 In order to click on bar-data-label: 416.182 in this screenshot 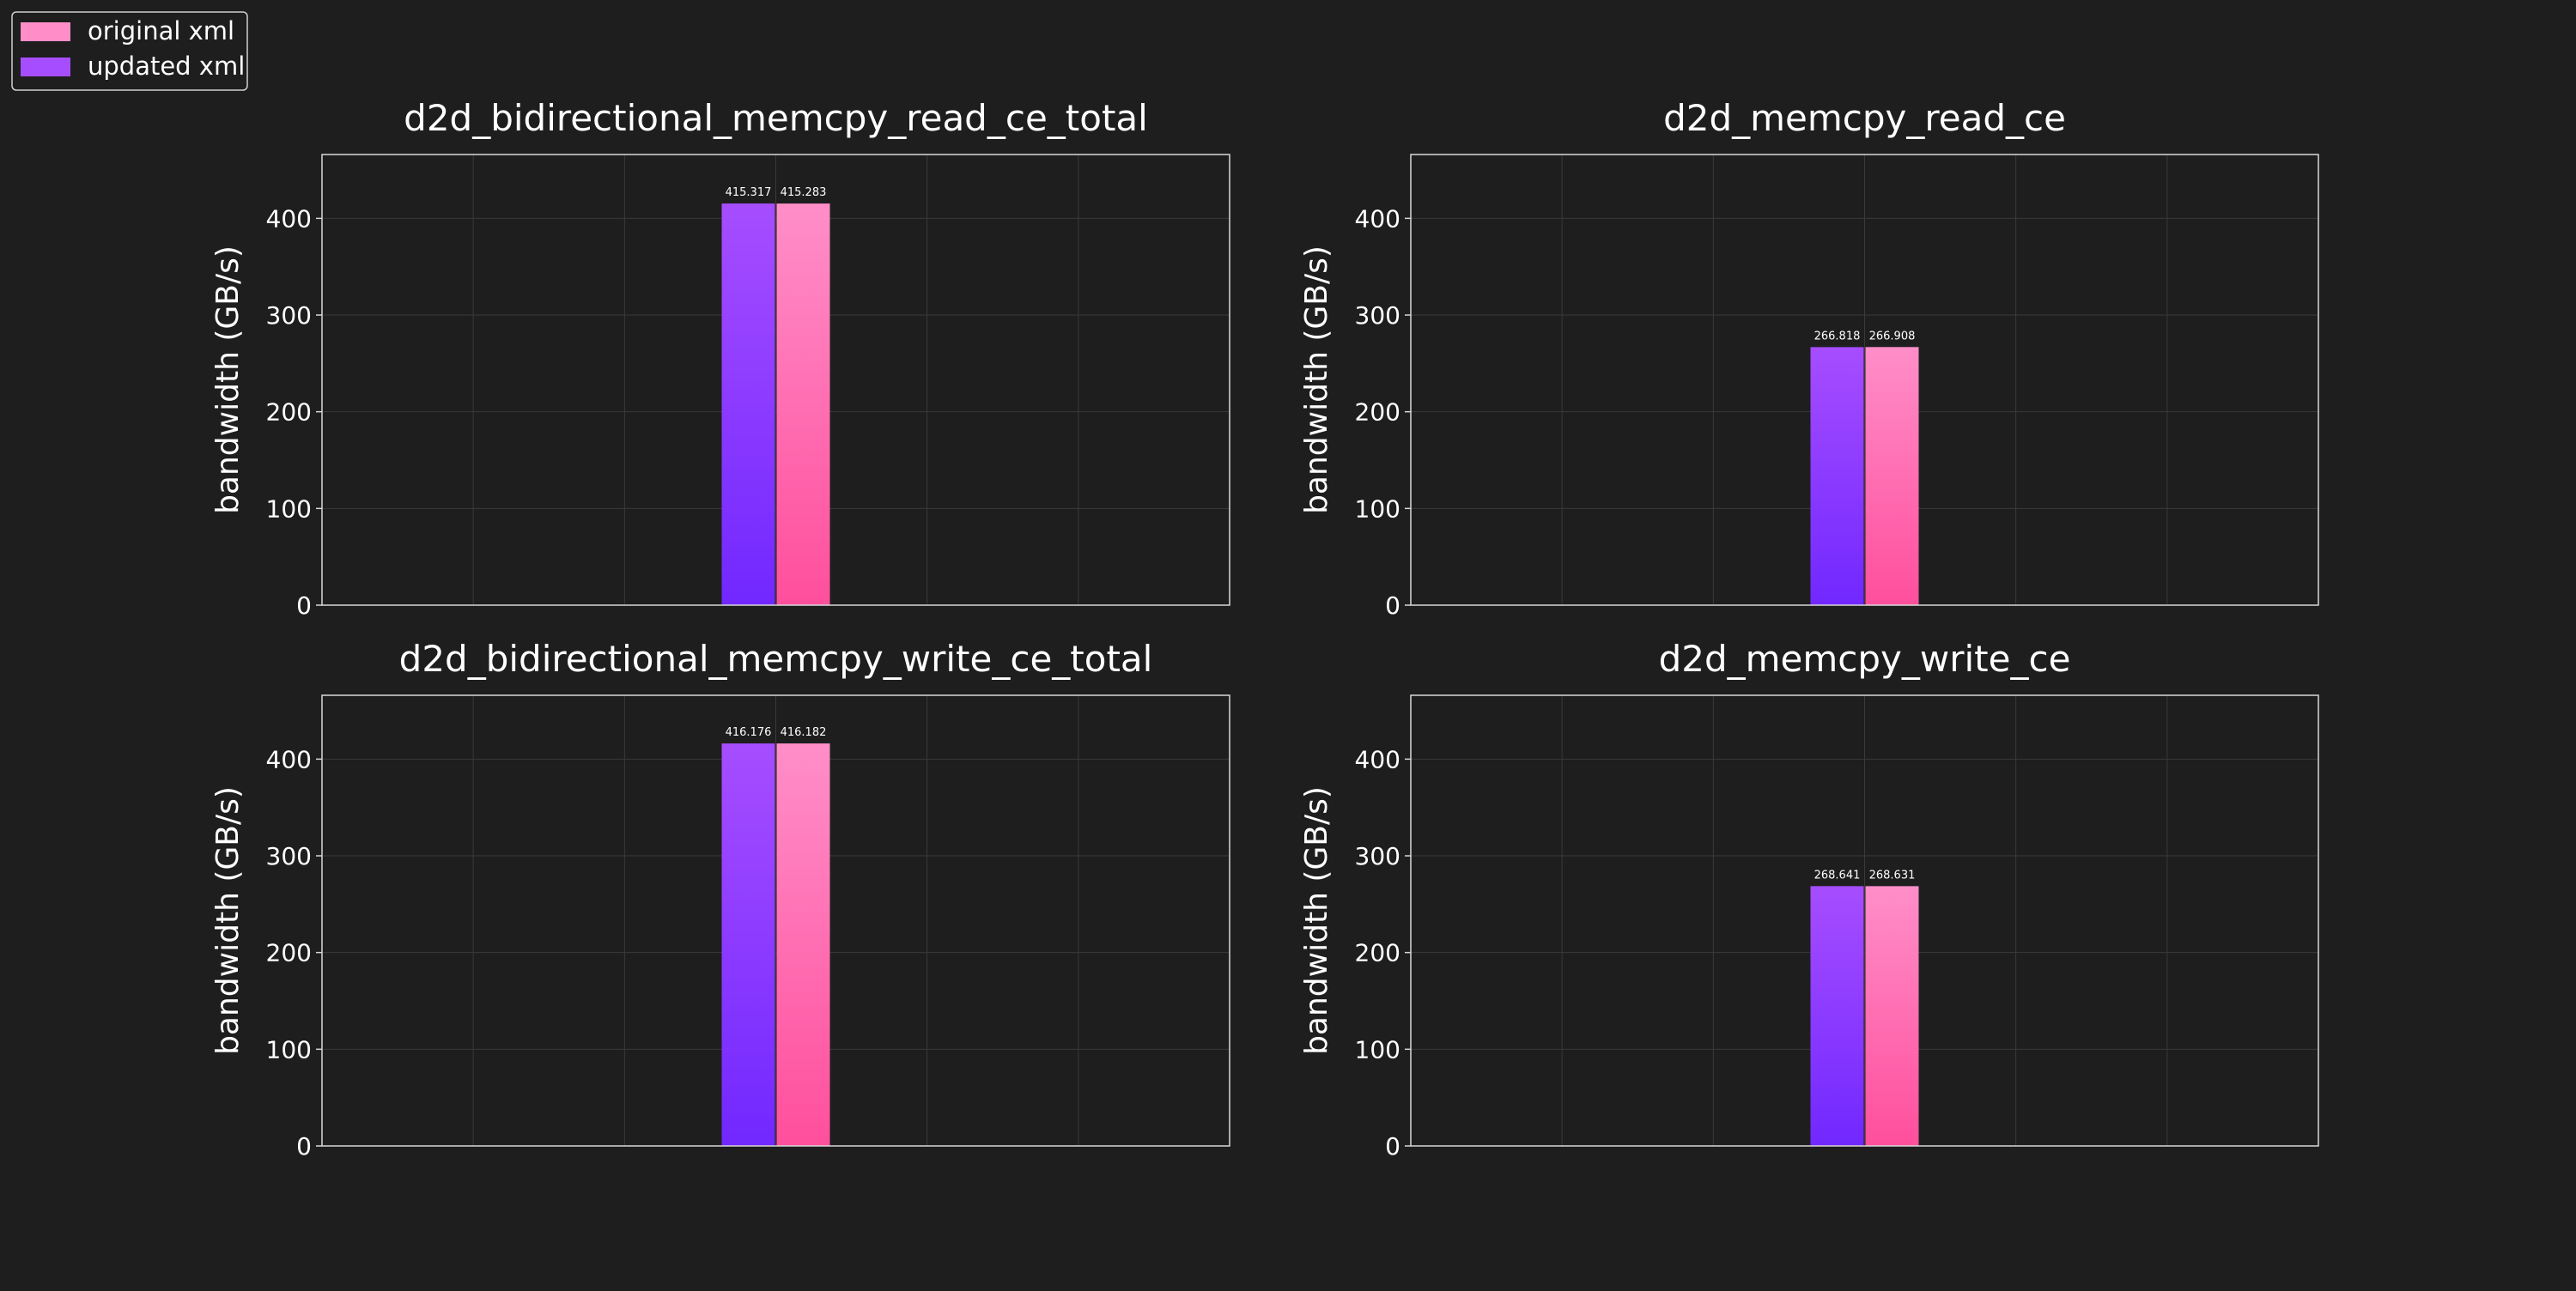, I will do `click(804, 732)`.